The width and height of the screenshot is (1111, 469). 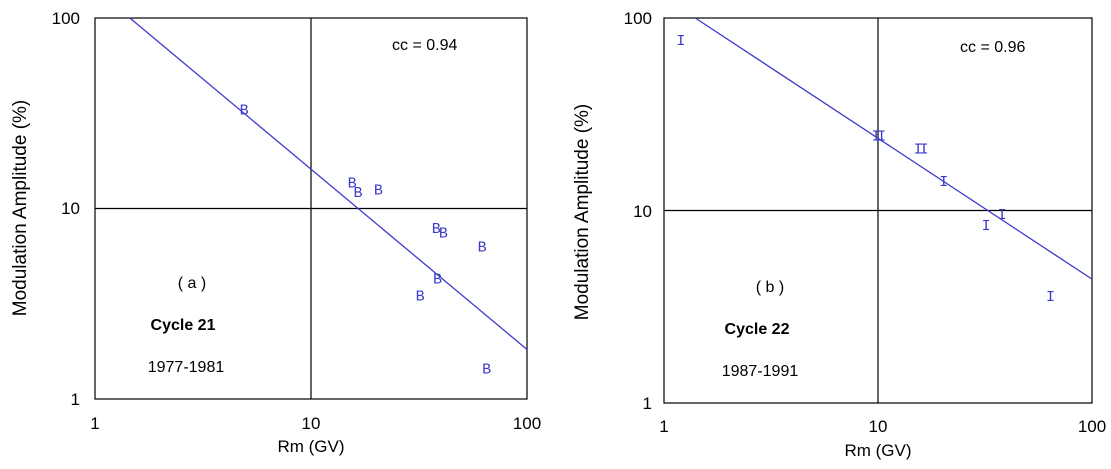 What do you see at coordinates (1002, 215) in the screenshot?
I see `data-point-7: I` at bounding box center [1002, 215].